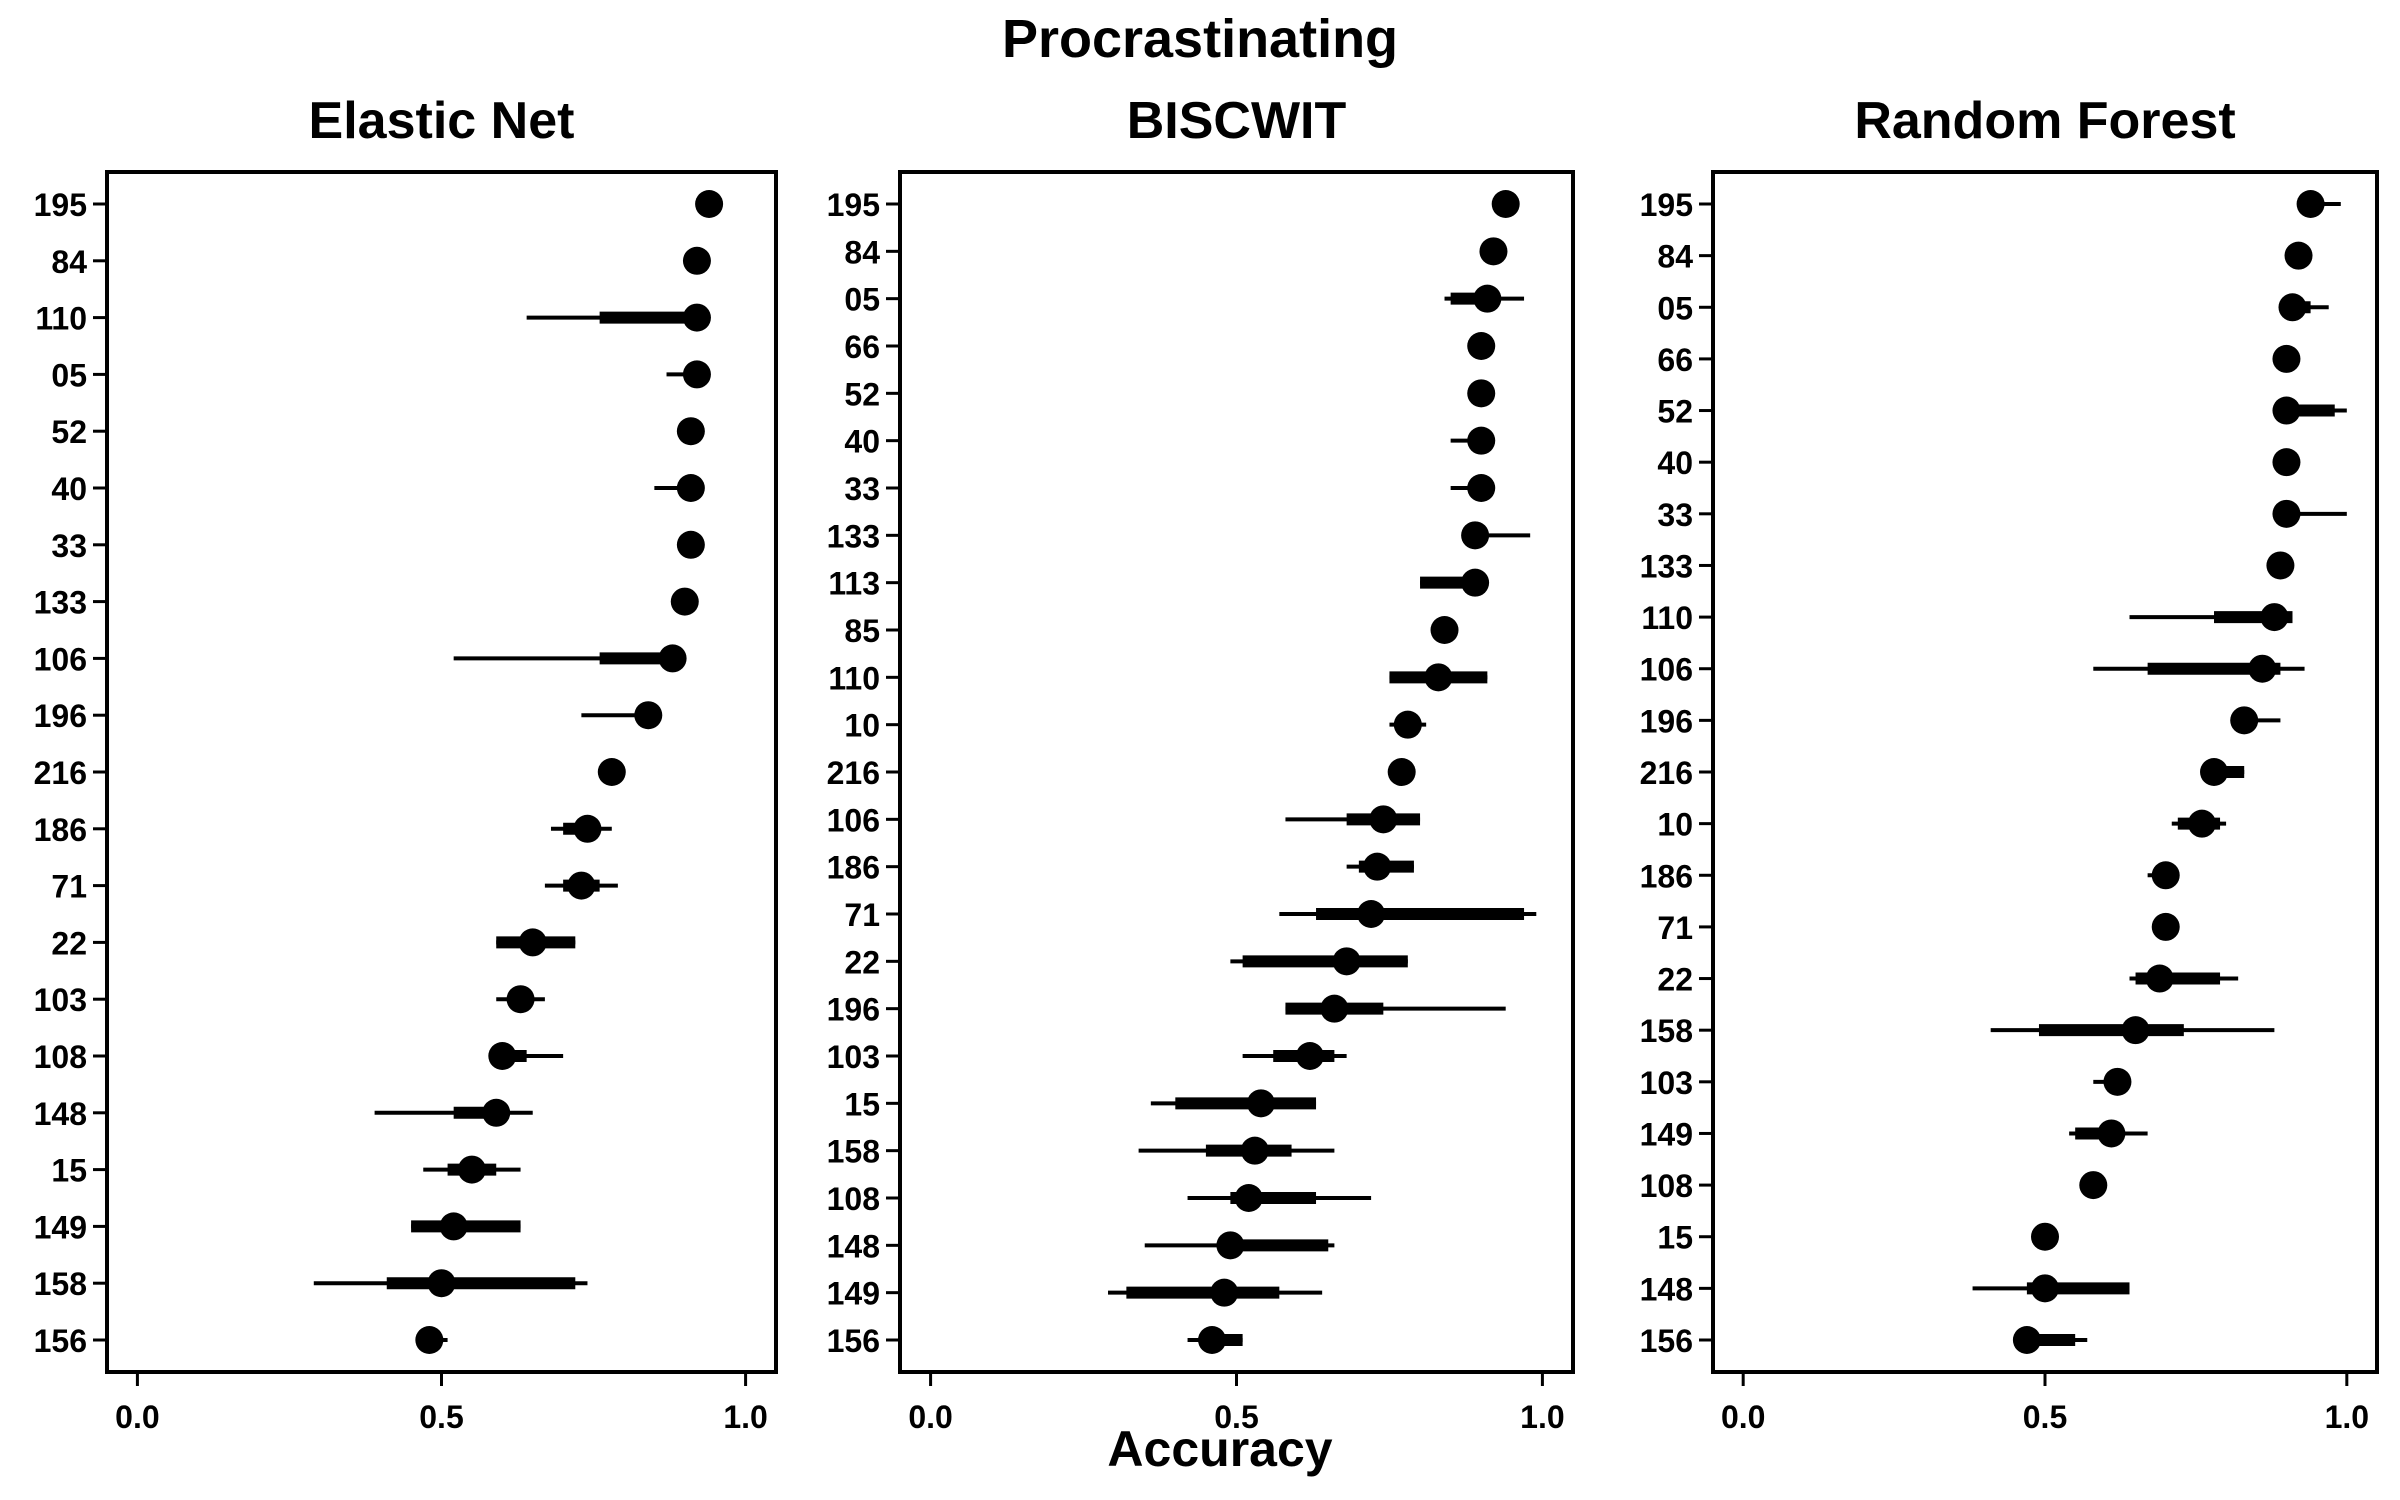 This screenshot has width=2400, height=1500. Describe the element at coordinates (1200, 39) in the screenshot. I see `figure-title: Procrastinating` at that location.